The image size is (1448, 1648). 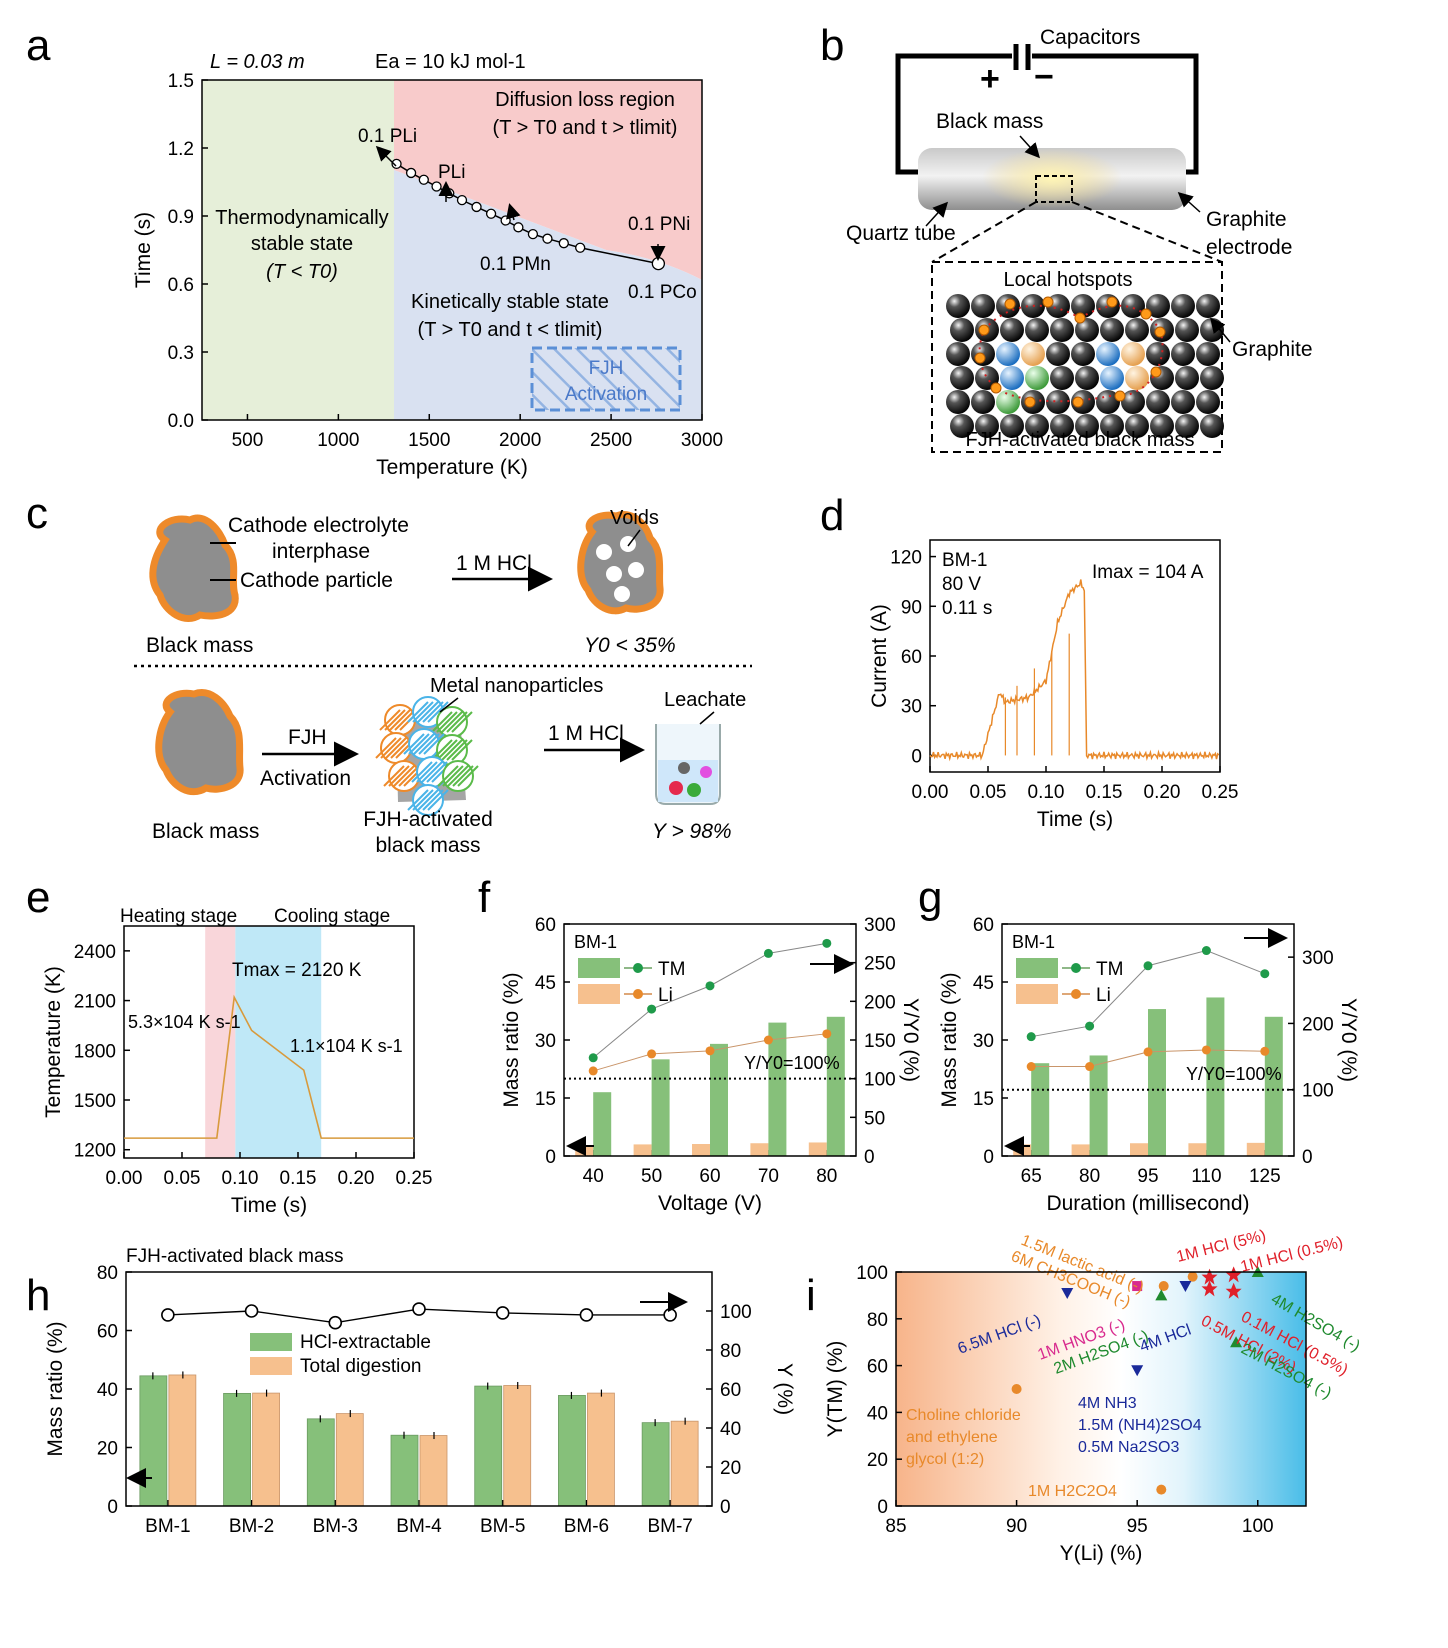 I want to click on hotspot-path, so click(x=1071, y=353).